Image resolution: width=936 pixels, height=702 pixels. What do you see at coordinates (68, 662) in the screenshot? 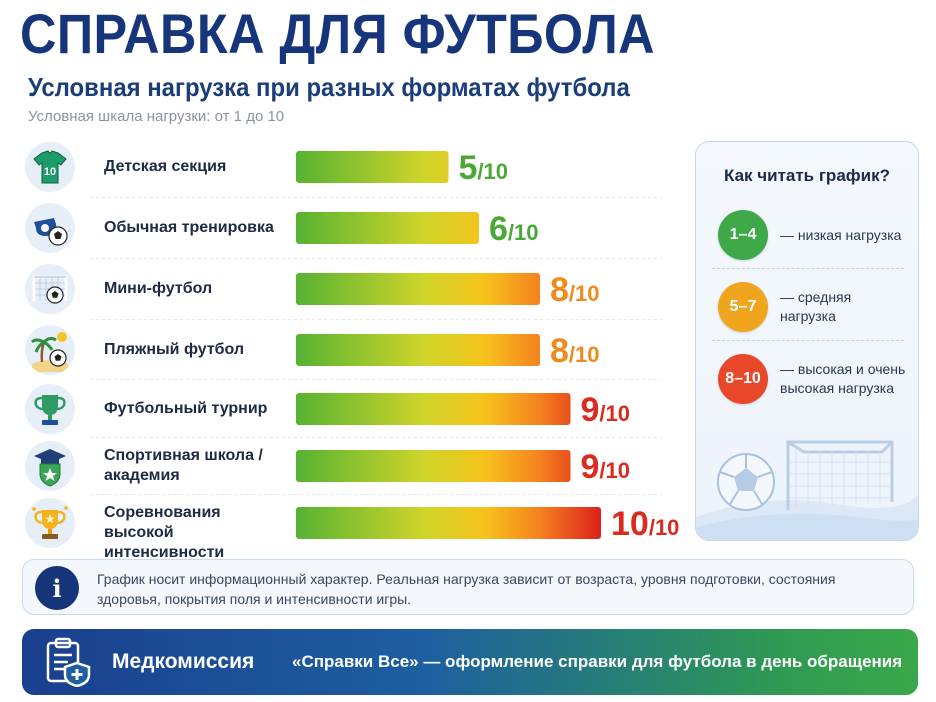
I see `medical-clipboard-icon` at bounding box center [68, 662].